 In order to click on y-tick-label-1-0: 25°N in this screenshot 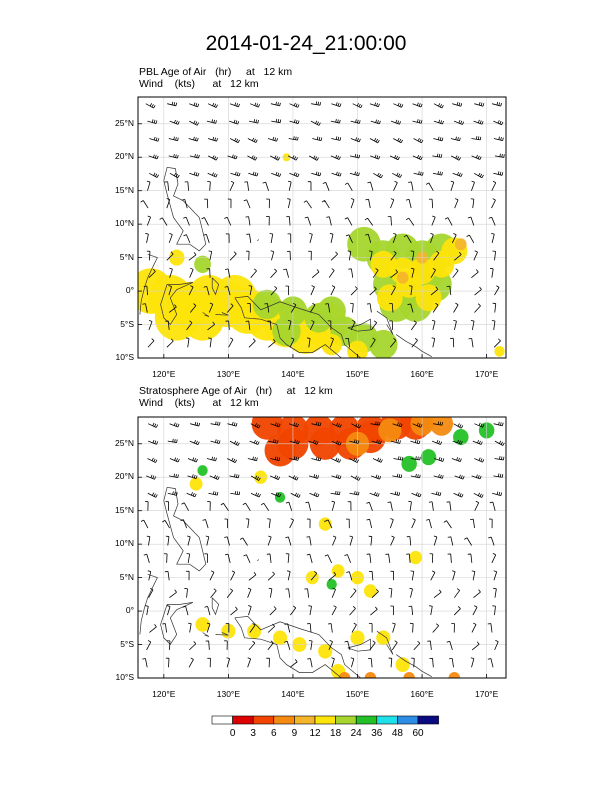, I will do `click(124, 122)`.